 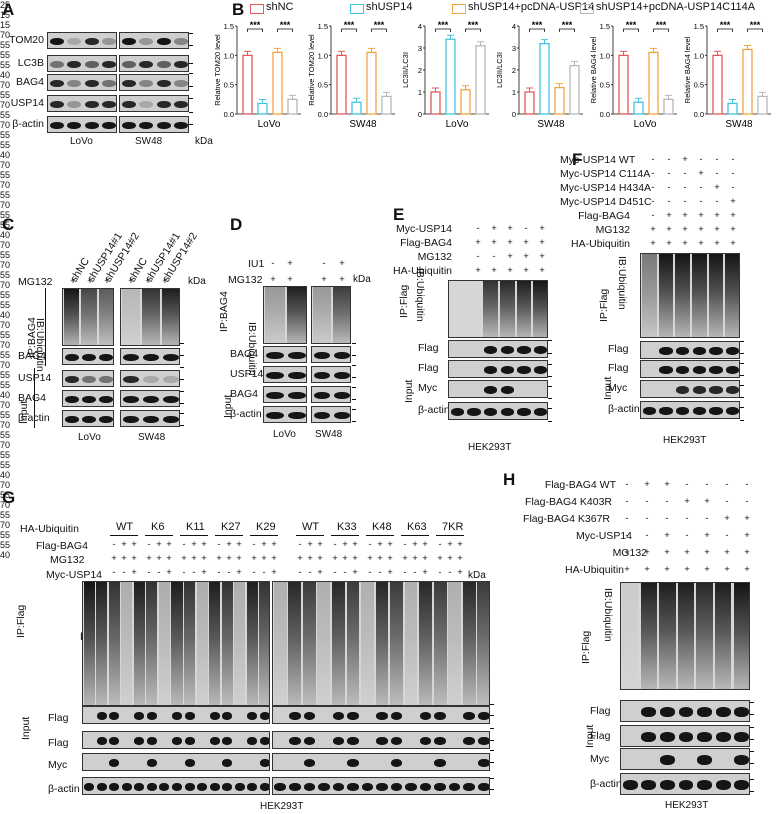 What do you see at coordinates (362, 279) in the screenshot?
I see `kda-label-d: kDa` at bounding box center [362, 279].